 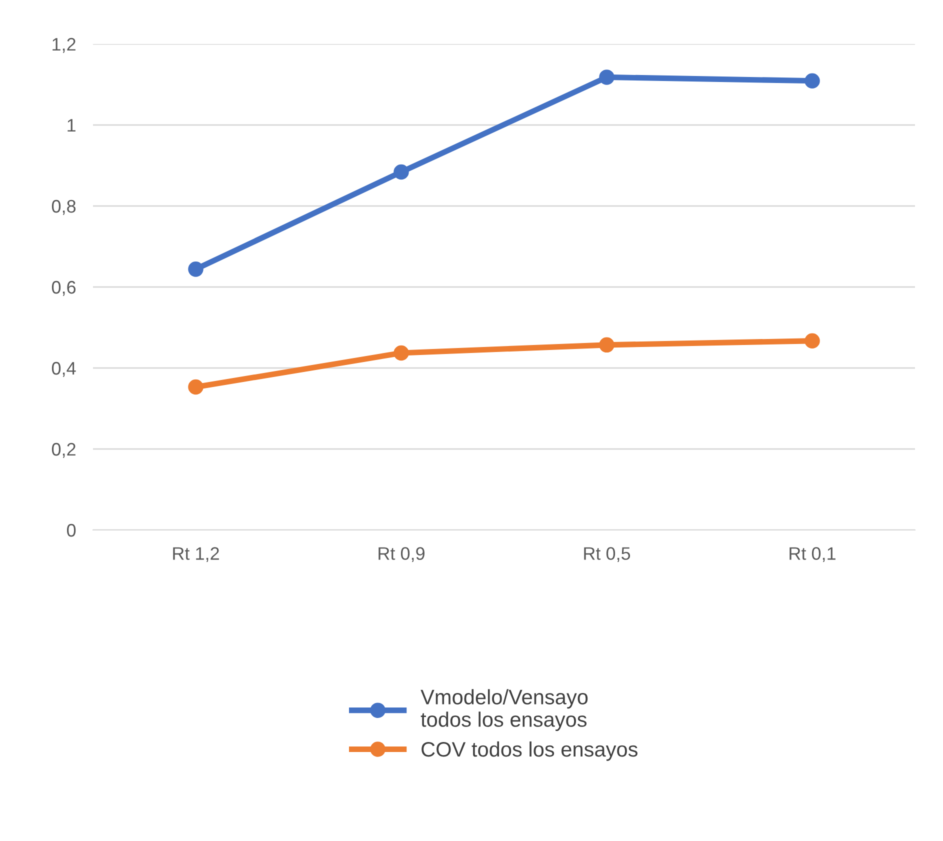 I want to click on legend-label: COV todos los ensayos, so click(x=530, y=751).